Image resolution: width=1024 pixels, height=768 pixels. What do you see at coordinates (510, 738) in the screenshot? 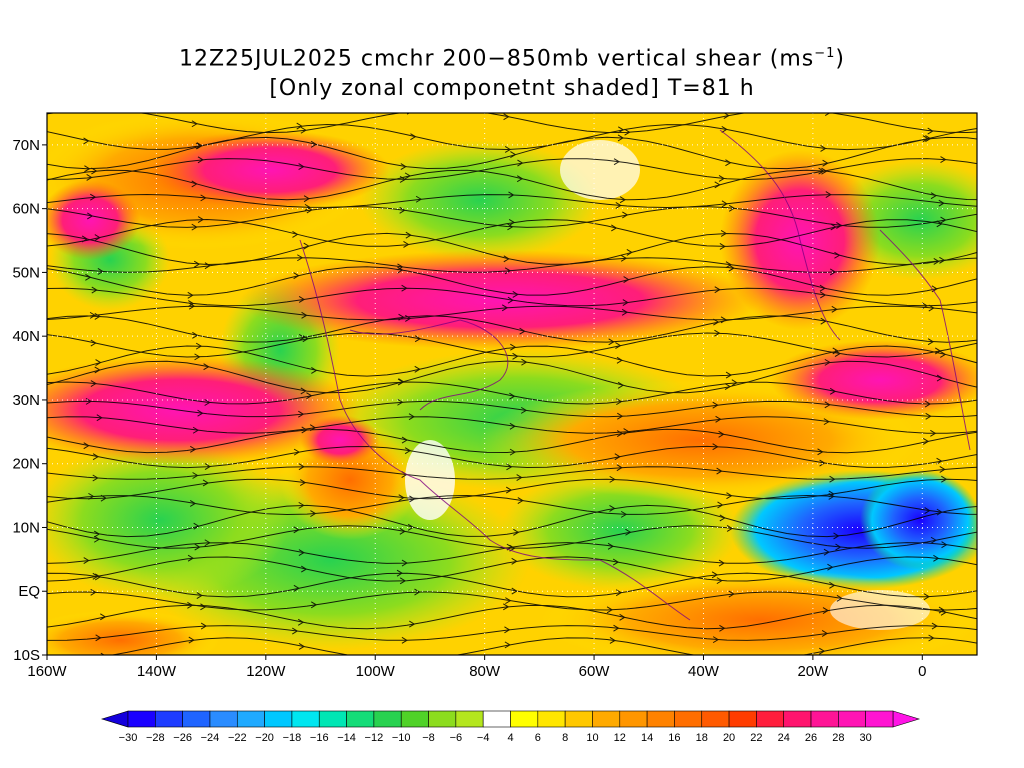
I see `colorbar-label: 4` at bounding box center [510, 738].